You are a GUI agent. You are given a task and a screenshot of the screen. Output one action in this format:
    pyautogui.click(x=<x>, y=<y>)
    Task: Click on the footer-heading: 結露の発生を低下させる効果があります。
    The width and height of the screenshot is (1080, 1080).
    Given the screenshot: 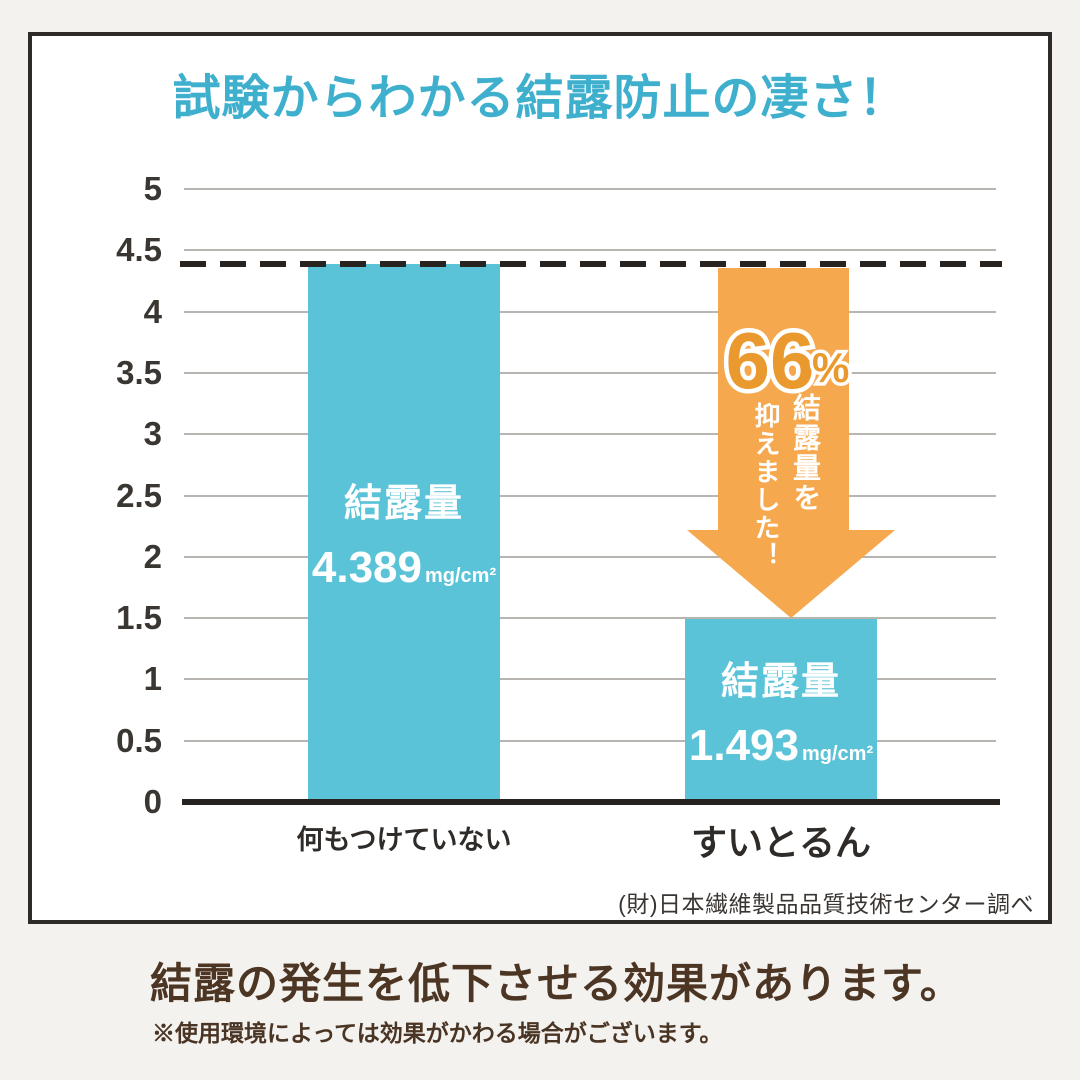 What is the action you would take?
    pyautogui.click(x=556, y=983)
    